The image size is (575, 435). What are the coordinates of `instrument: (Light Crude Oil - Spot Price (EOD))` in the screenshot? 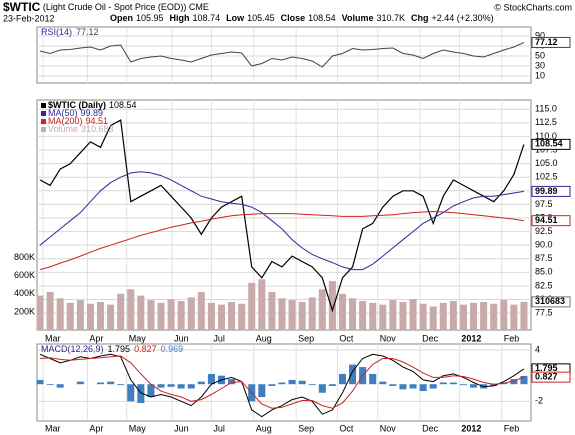 It's located at (115, 7).